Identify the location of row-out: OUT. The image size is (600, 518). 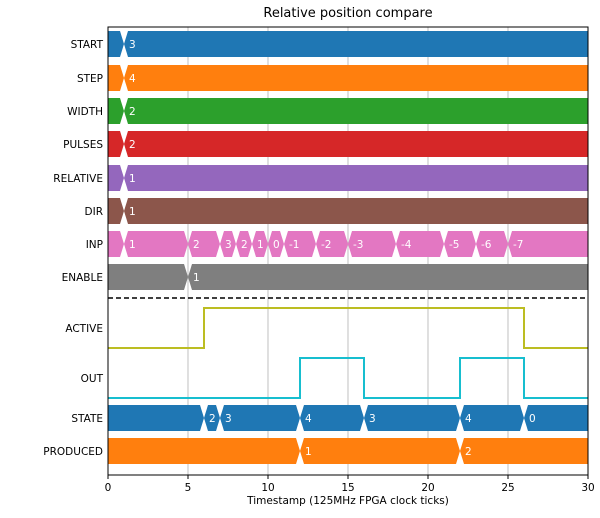
(334, 378).